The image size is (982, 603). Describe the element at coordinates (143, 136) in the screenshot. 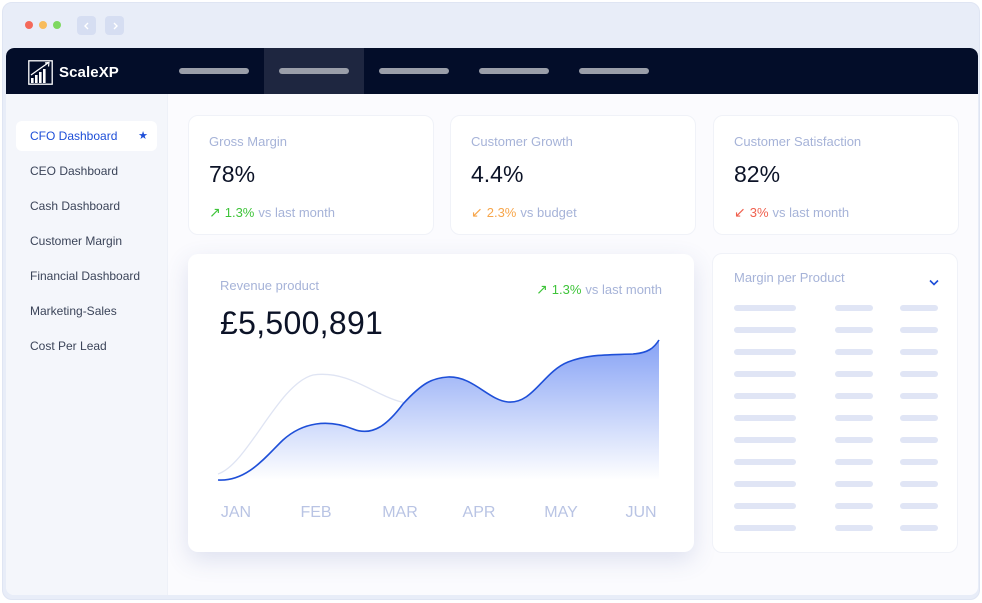

I see `star-icon: ★` at that location.